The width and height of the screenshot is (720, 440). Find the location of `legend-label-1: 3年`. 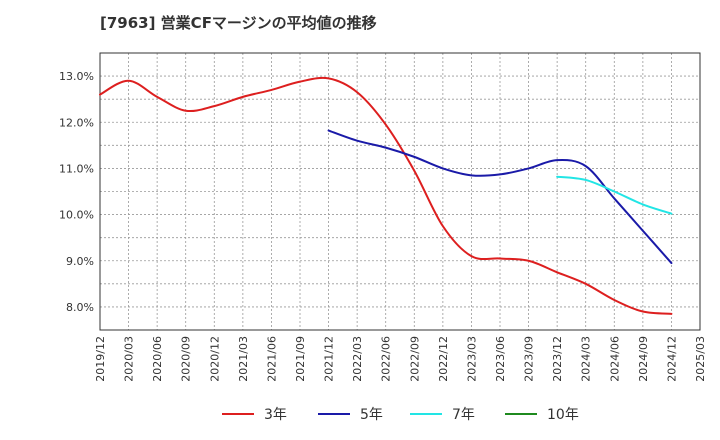

legend-label-1: 3年 is located at coordinates (275, 415).